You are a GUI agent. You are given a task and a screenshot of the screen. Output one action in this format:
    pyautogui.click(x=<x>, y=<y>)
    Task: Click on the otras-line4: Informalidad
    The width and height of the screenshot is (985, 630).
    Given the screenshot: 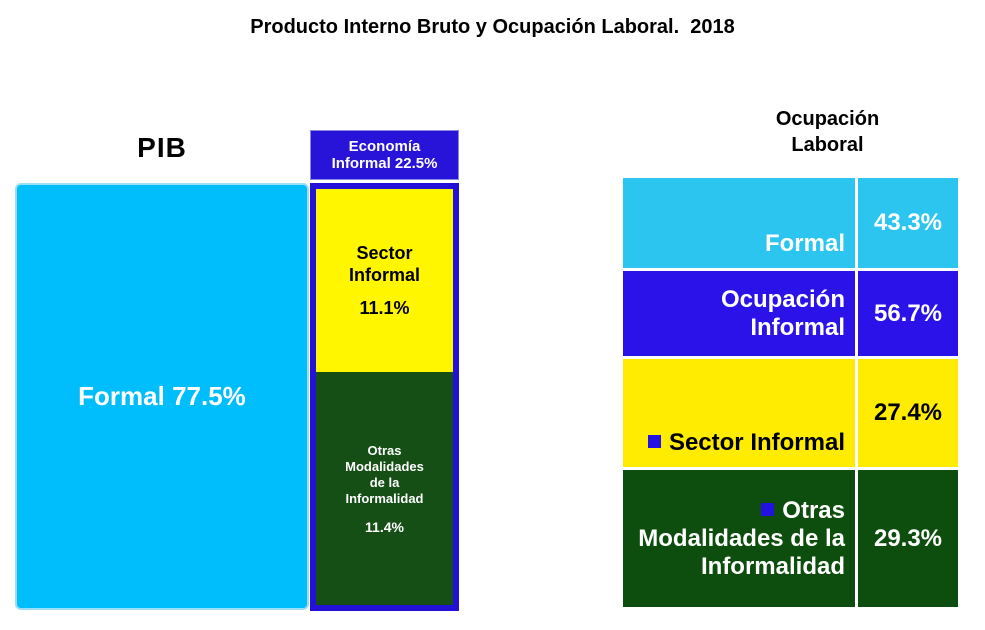 What is the action you would take?
    pyautogui.click(x=384, y=498)
    